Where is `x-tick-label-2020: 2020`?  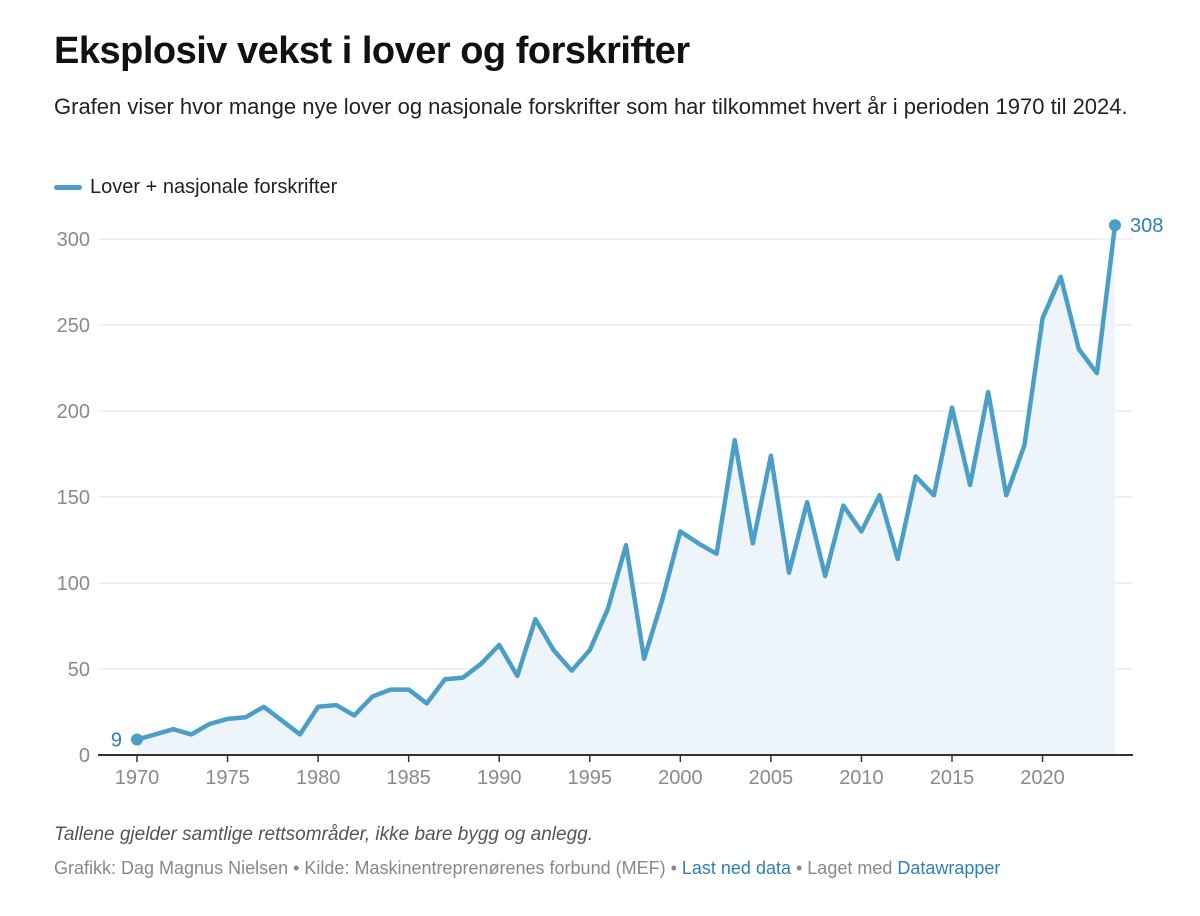
x-tick-label-2020: 2020 is located at coordinates (1042, 778).